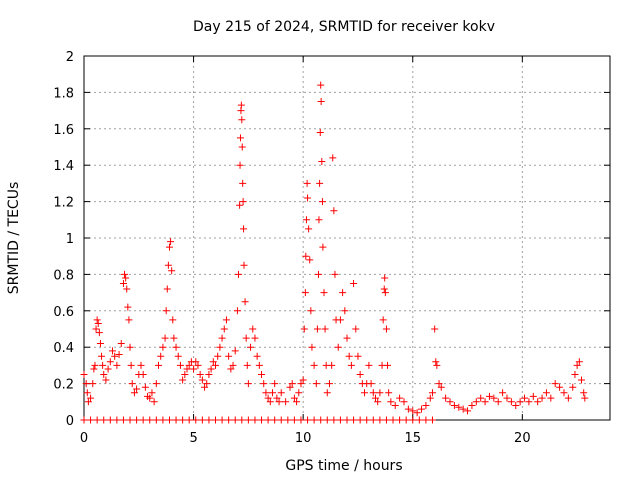 The width and height of the screenshot is (640, 480). Describe the element at coordinates (70, 239) in the screenshot. I see `y-tick-label: 1` at that location.